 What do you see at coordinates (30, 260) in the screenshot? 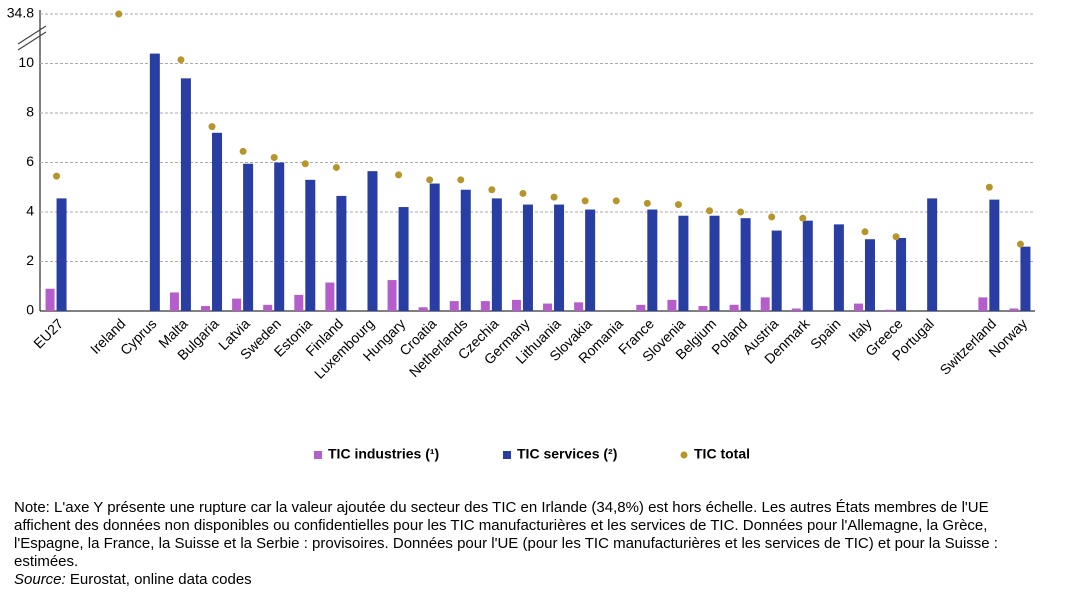
I see `y-tick-label: 2` at bounding box center [30, 260].